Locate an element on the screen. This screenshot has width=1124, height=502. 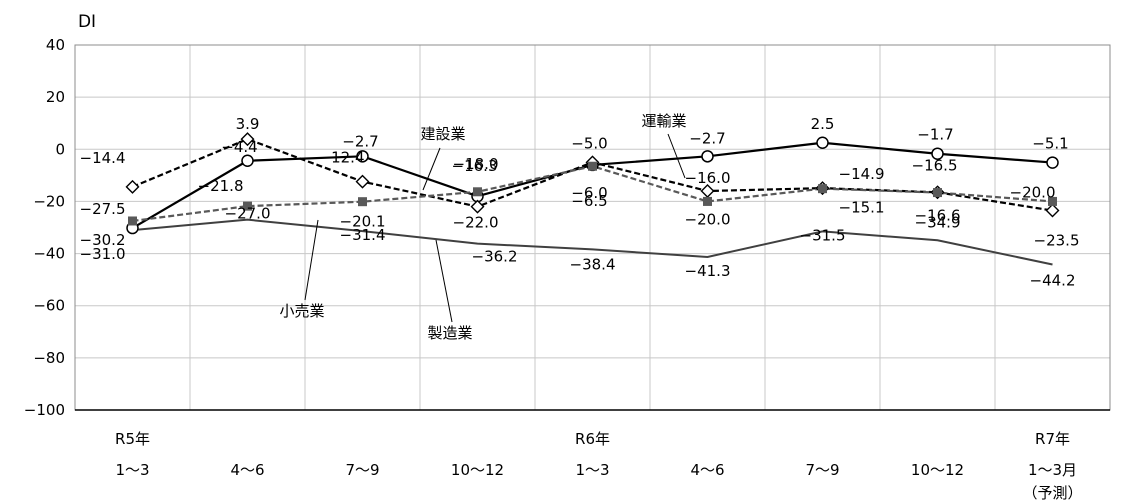
series-callout-label: 製造業 is located at coordinates (449, 333).